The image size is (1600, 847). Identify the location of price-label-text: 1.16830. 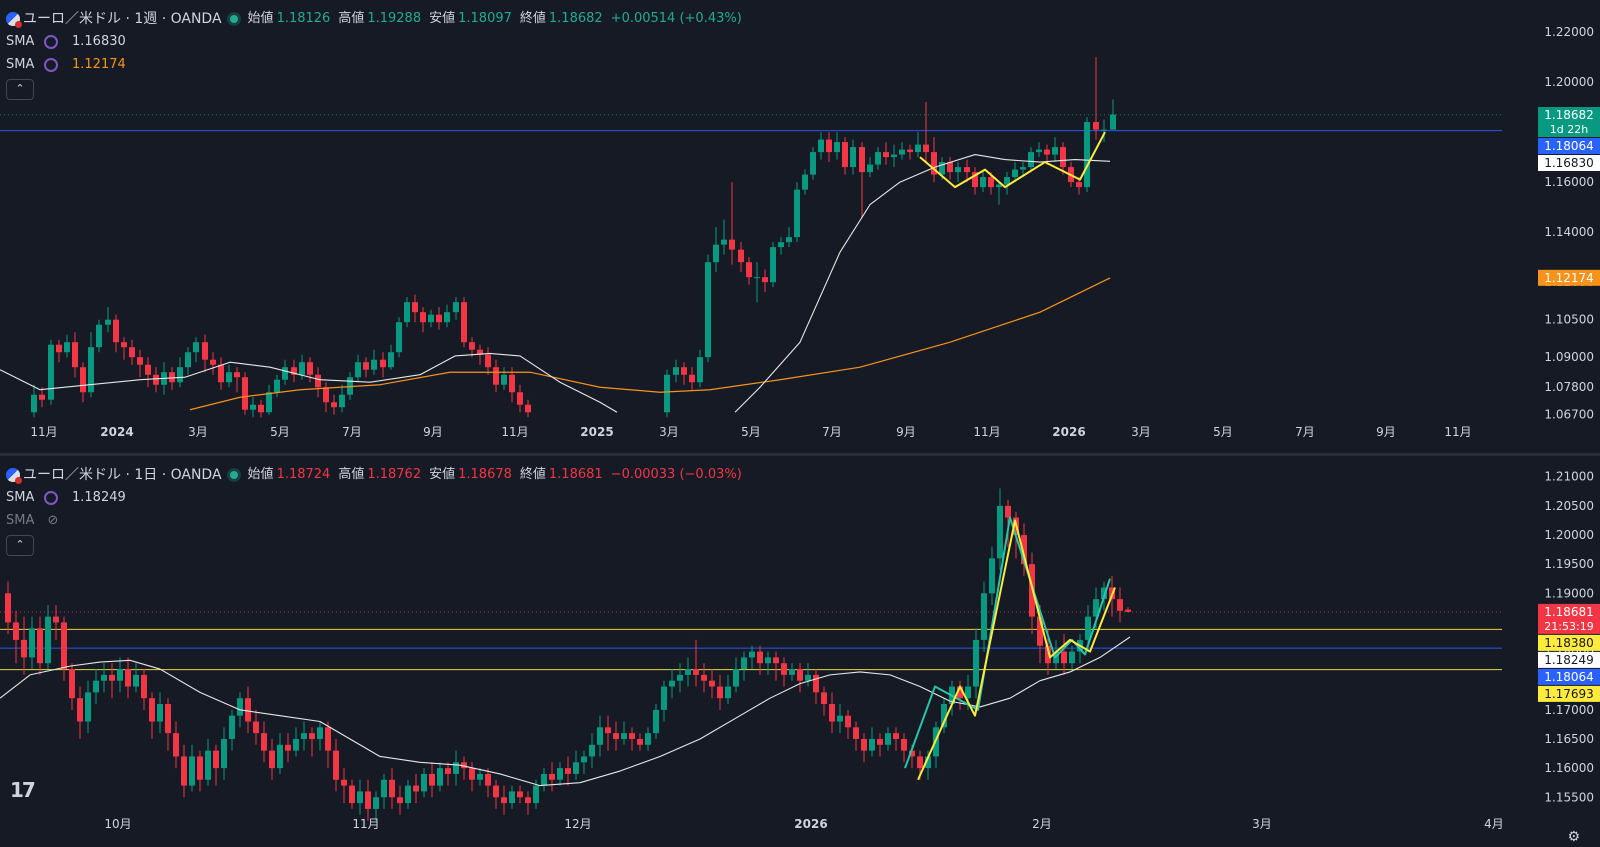
(1569, 163).